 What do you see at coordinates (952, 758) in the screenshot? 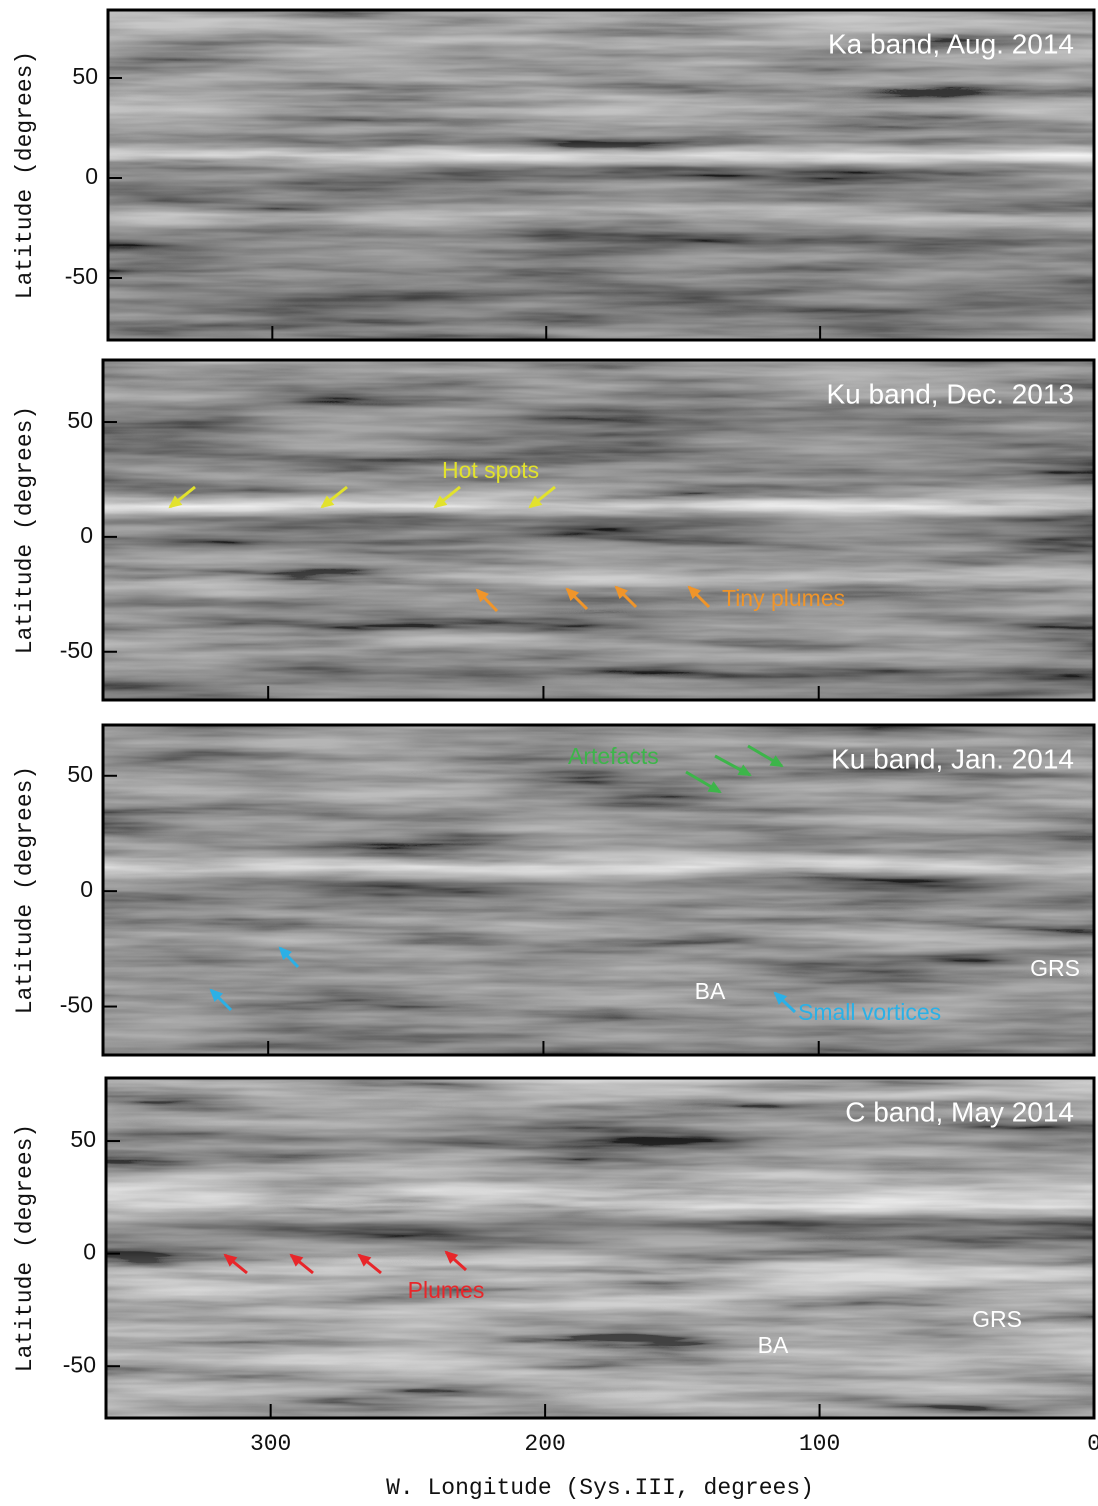
I see `panel-title: Ku band, Jan. 2014` at bounding box center [952, 758].